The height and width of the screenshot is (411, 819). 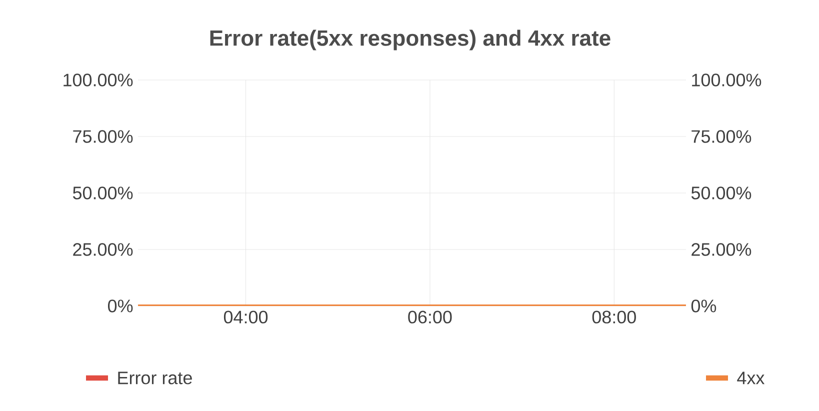 I want to click on y2-tick-label: 25.00%, so click(x=722, y=249).